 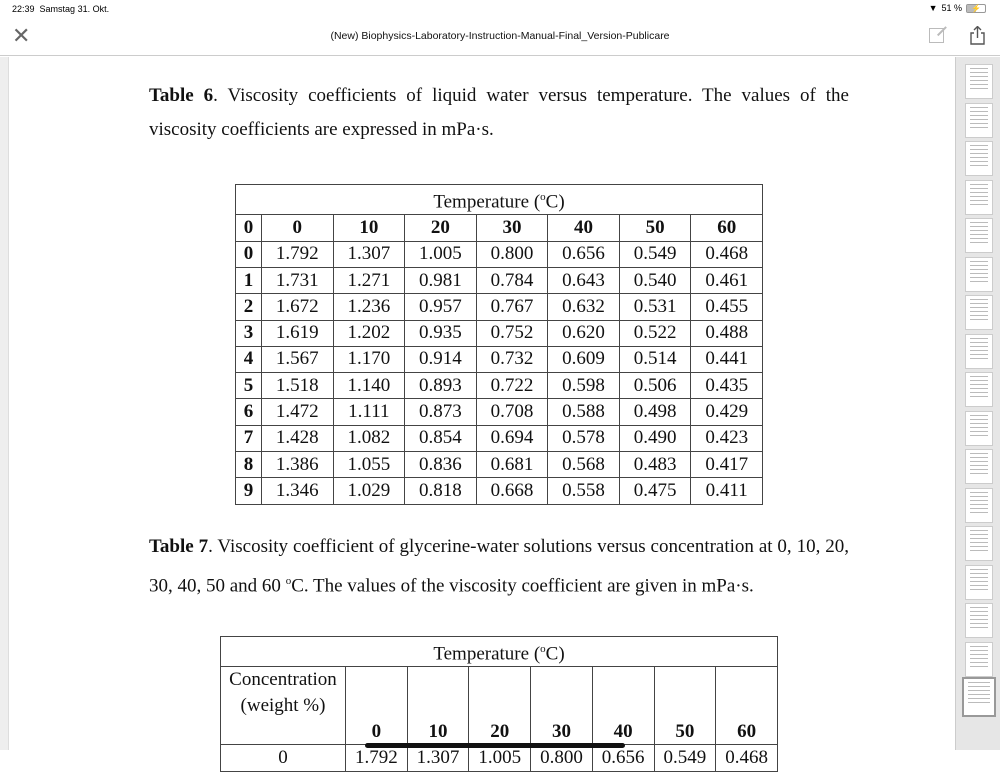 I want to click on table-cell: 0.609, so click(x=583, y=359).